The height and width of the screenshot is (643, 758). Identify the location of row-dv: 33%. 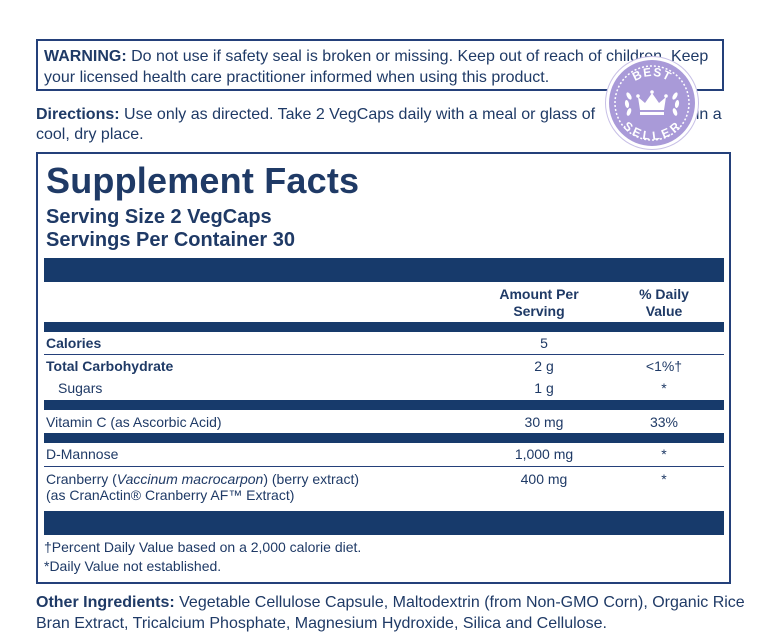
(664, 422).